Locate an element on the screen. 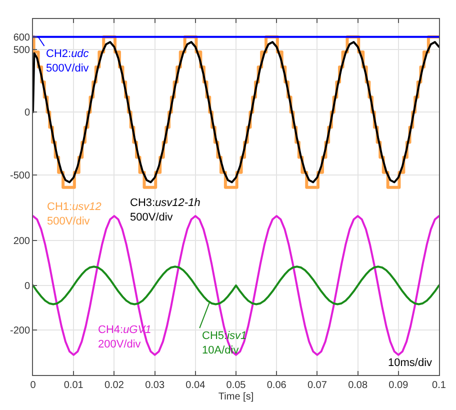 This screenshot has height=410, width=456. series-label: CH1:usv12 500V/div is located at coordinates (74, 214).